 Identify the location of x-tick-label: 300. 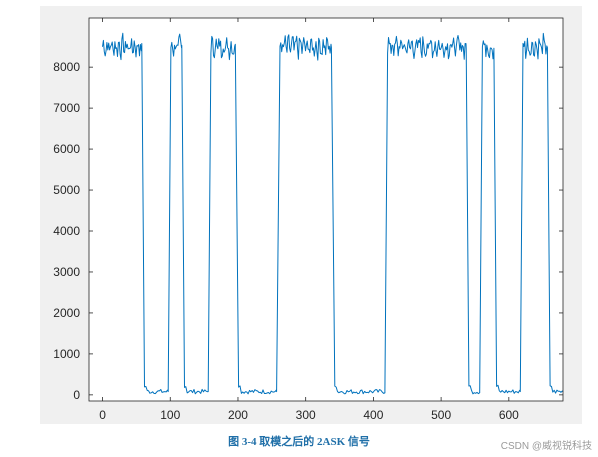
(306, 415).